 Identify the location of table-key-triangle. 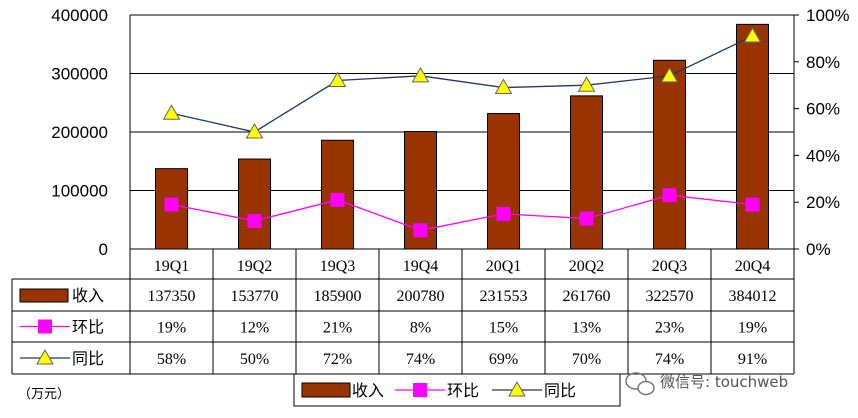
(45, 356).